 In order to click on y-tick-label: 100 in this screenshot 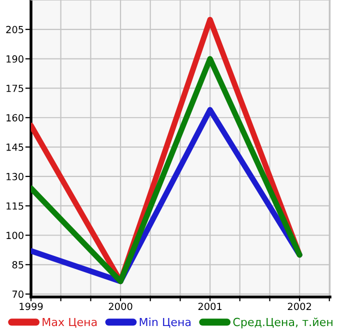, I will do `click(15, 236)`.